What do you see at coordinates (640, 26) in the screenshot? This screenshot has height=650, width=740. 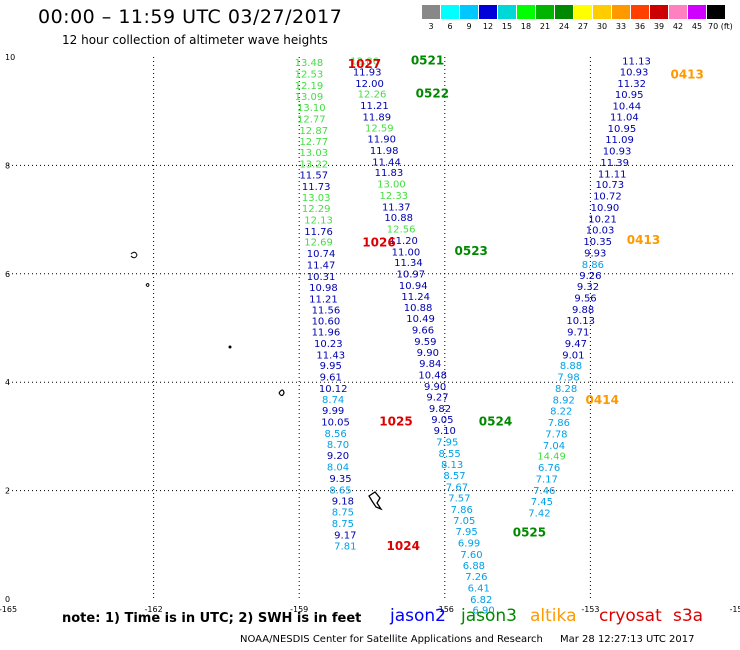 I see `legend-label: 36` at bounding box center [640, 26].